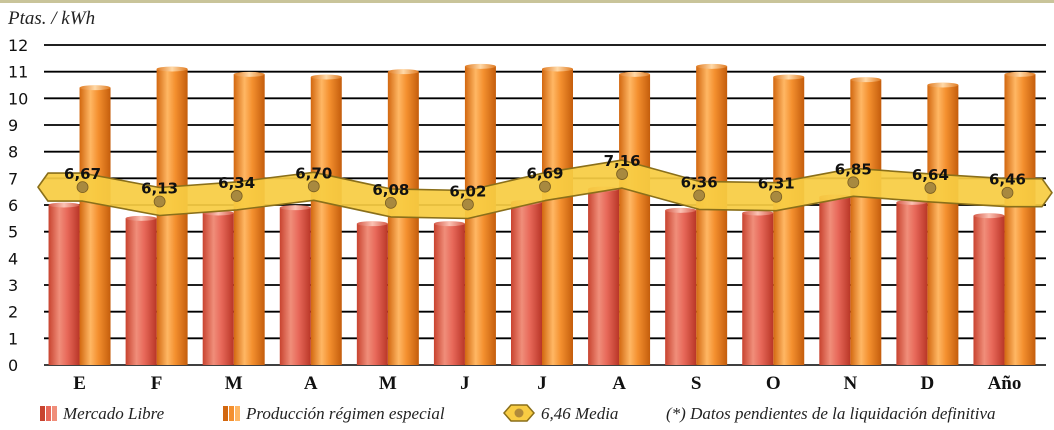 The height and width of the screenshot is (430, 1054). I want to click on y-tick-8: 8, so click(13, 152).